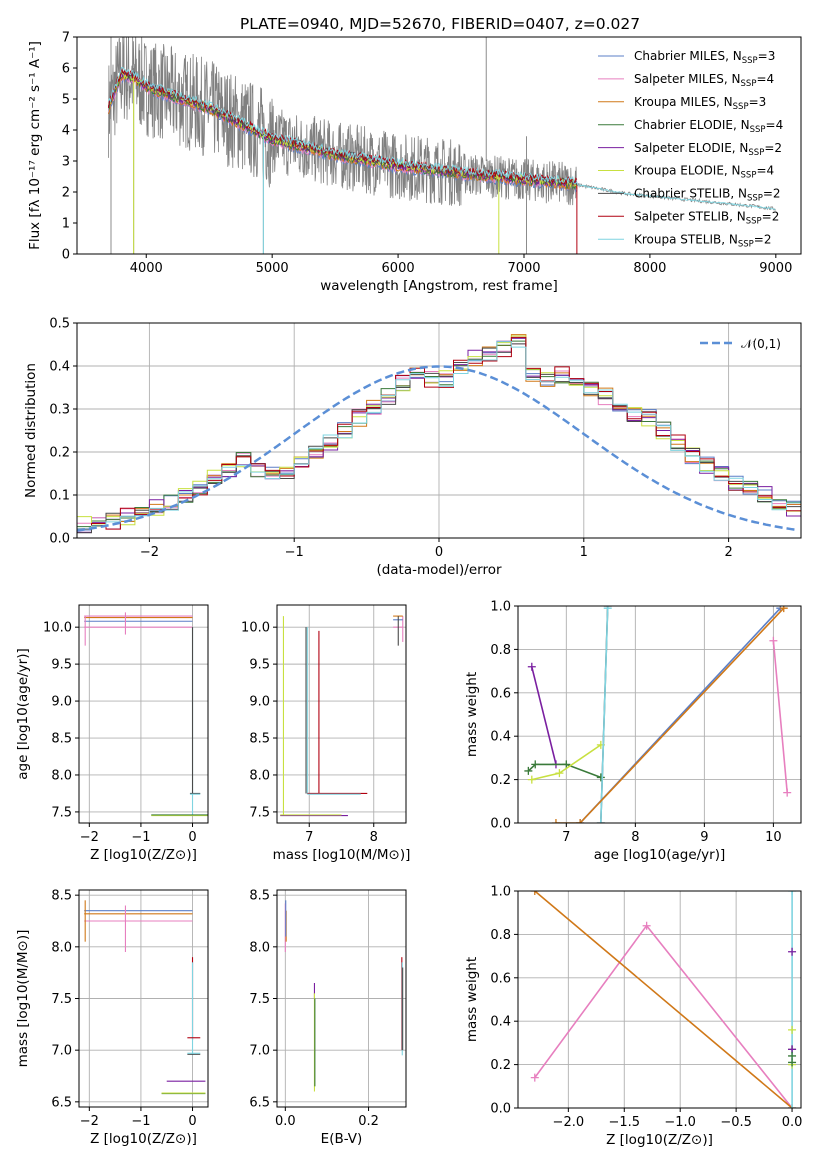 This screenshot has height=1170, width=819. I want to click on x-axis-label: (data-model)/error, so click(439, 570).